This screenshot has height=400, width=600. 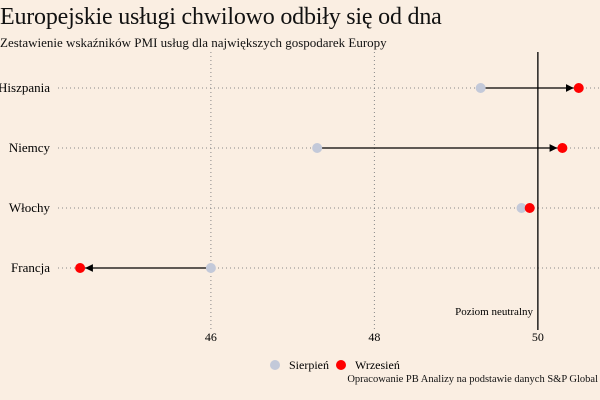 I want to click on legend-label-wrzesien: Wrzesień, so click(x=377, y=365).